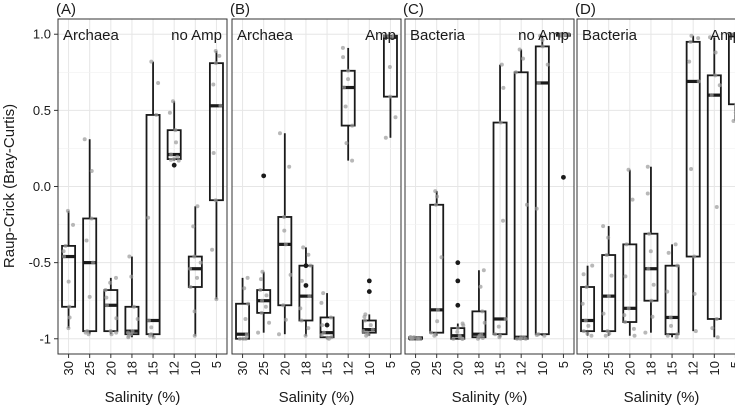  What do you see at coordinates (415, 368) in the screenshot?
I see `x-tick-label: 30` at bounding box center [415, 368].